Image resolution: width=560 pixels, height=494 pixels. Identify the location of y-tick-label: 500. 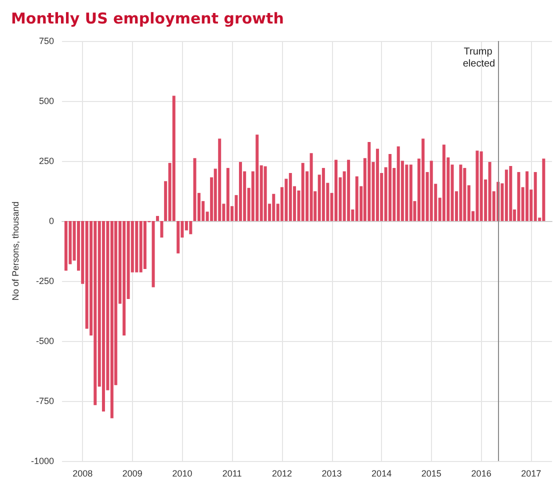
(46, 101).